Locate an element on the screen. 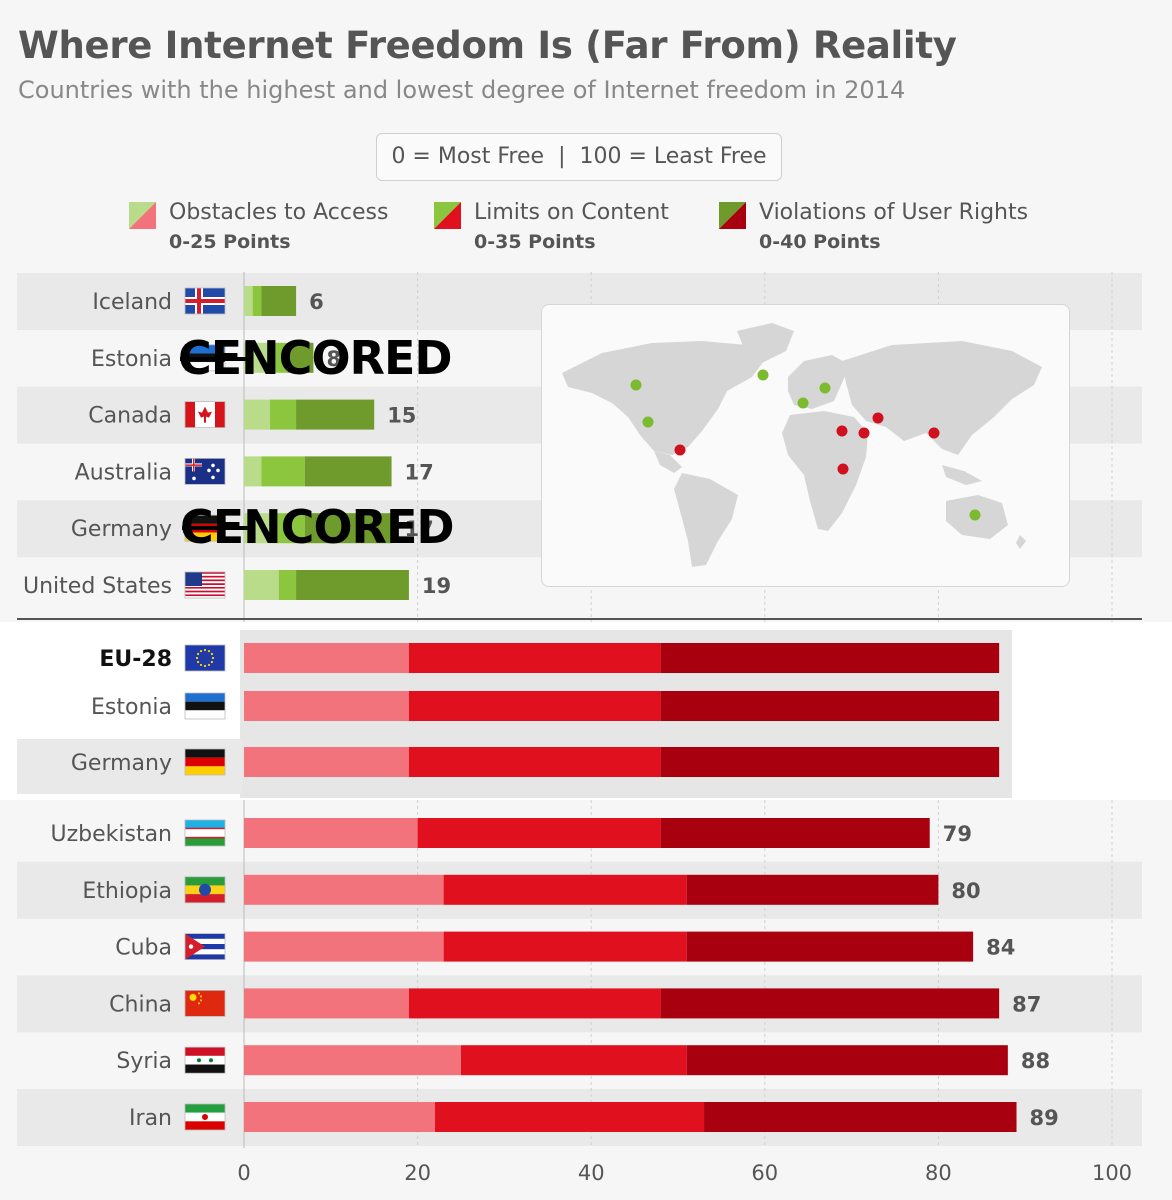 This screenshot has width=1172, height=1200. world-map-card is located at coordinates (805, 445).